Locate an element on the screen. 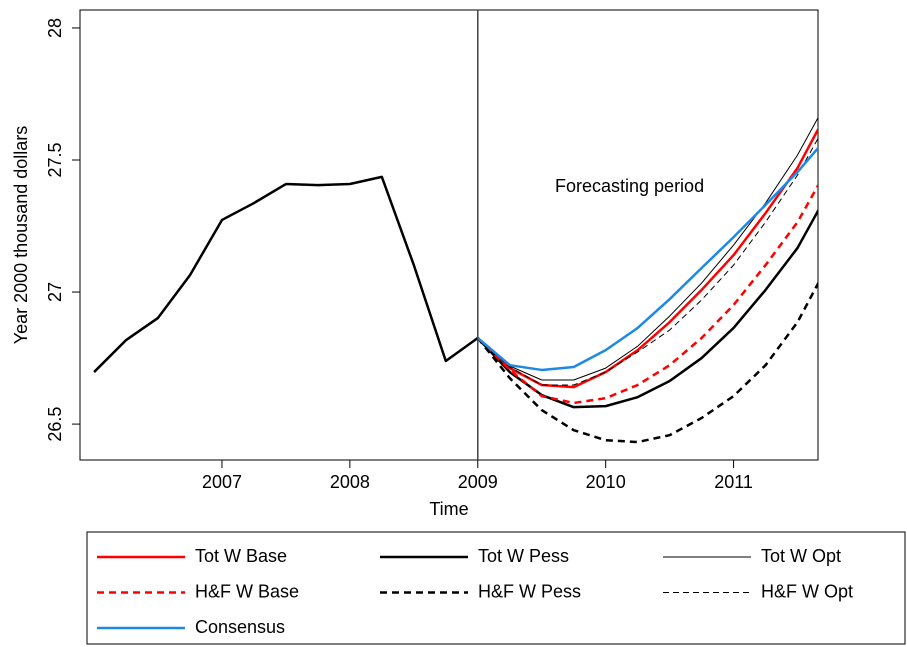  annotation: Forecasting period is located at coordinates (629, 186).